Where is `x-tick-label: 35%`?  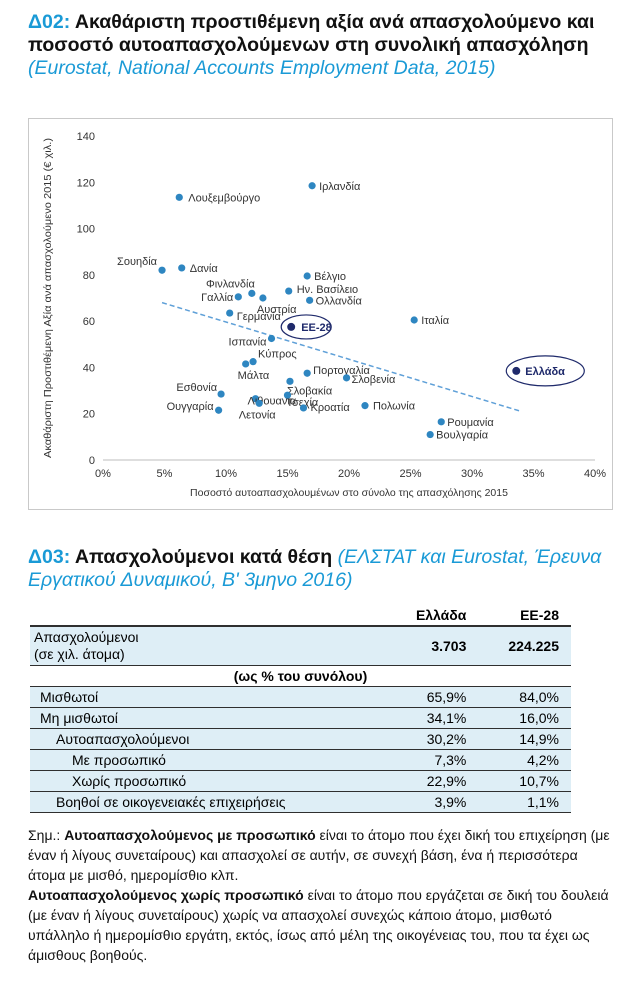
x-tick-label: 35% is located at coordinates (533, 474).